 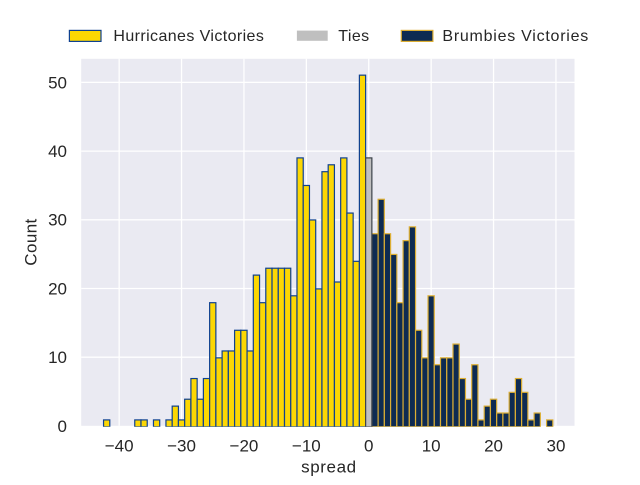 What do you see at coordinates (306, 445) in the screenshot?
I see `svg-text: −10` at bounding box center [306, 445].